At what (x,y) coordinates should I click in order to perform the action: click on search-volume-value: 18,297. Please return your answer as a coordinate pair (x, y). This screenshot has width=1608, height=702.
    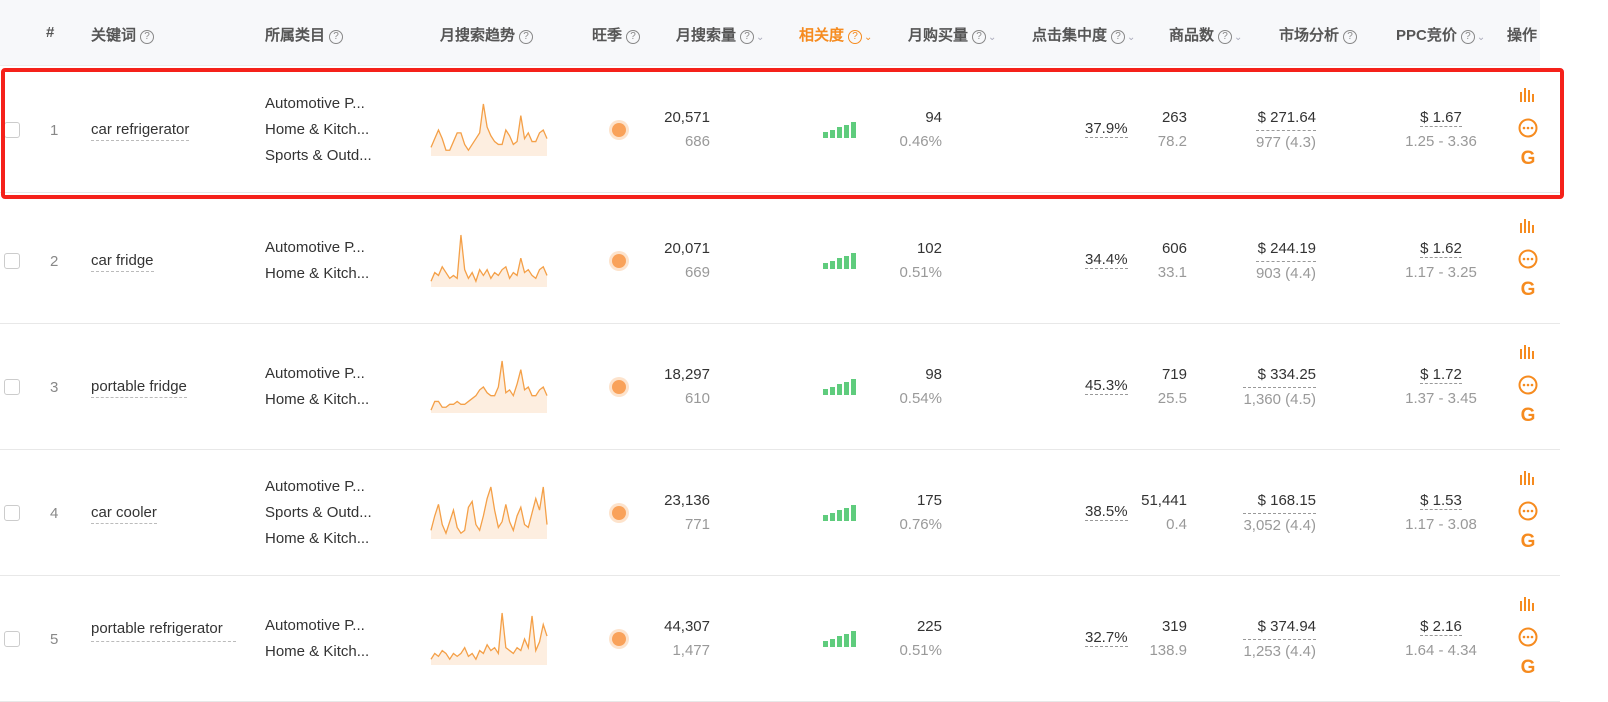
    Looking at the image, I should click on (687, 374).